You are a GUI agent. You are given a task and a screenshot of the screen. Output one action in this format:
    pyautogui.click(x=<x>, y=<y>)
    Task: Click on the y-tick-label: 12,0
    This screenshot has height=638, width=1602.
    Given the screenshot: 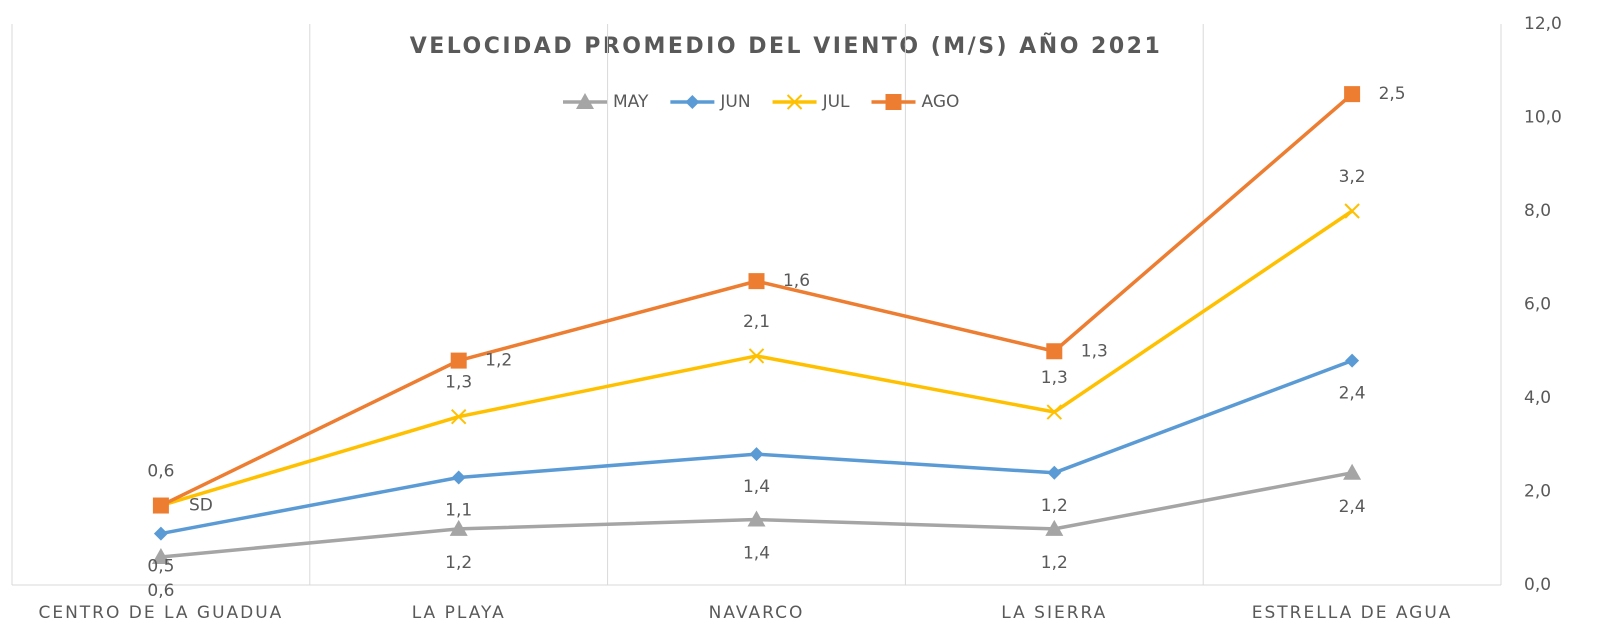 What is the action you would take?
    pyautogui.click(x=1543, y=24)
    